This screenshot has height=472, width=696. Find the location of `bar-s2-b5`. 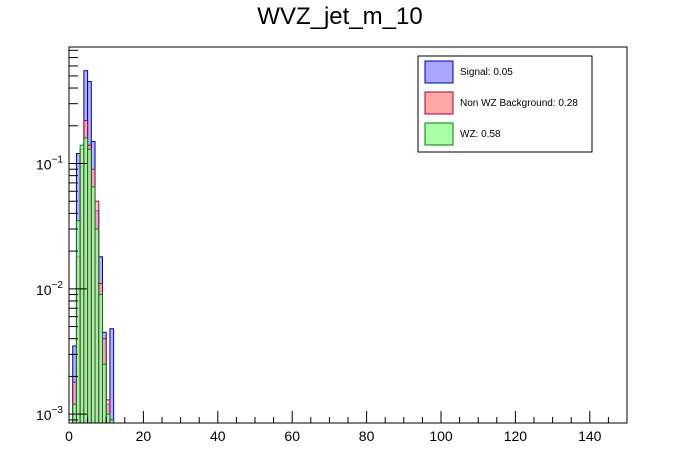

bar-s2-b5 is located at coordinates (93, 305).